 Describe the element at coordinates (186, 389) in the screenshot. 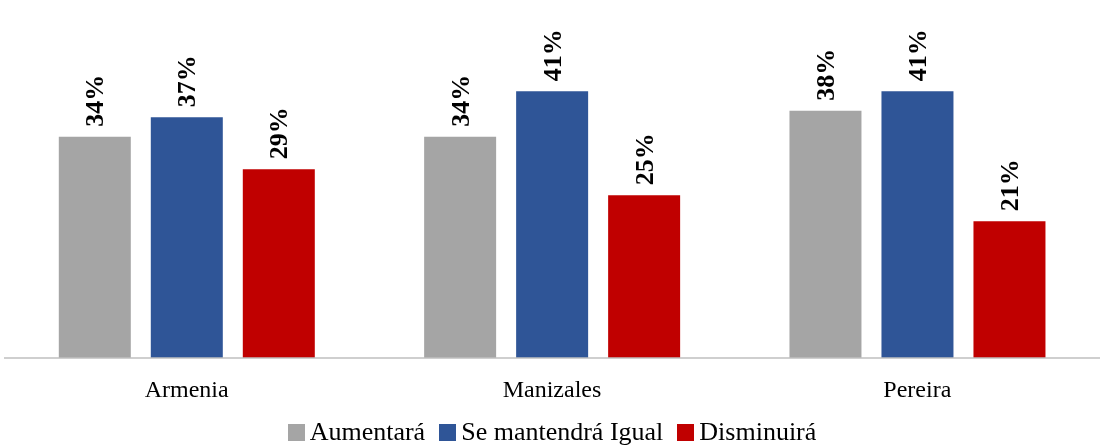

I see `x-tick-label: Armenia` at that location.